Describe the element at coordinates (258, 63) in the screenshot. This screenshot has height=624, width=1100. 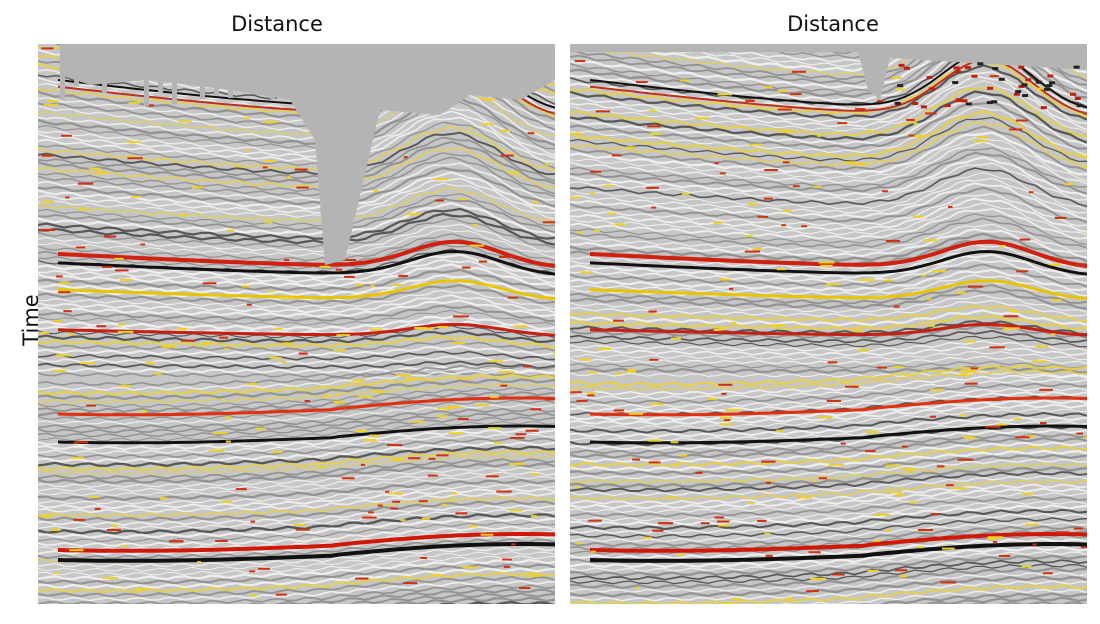
I see `trace-gap` at that location.